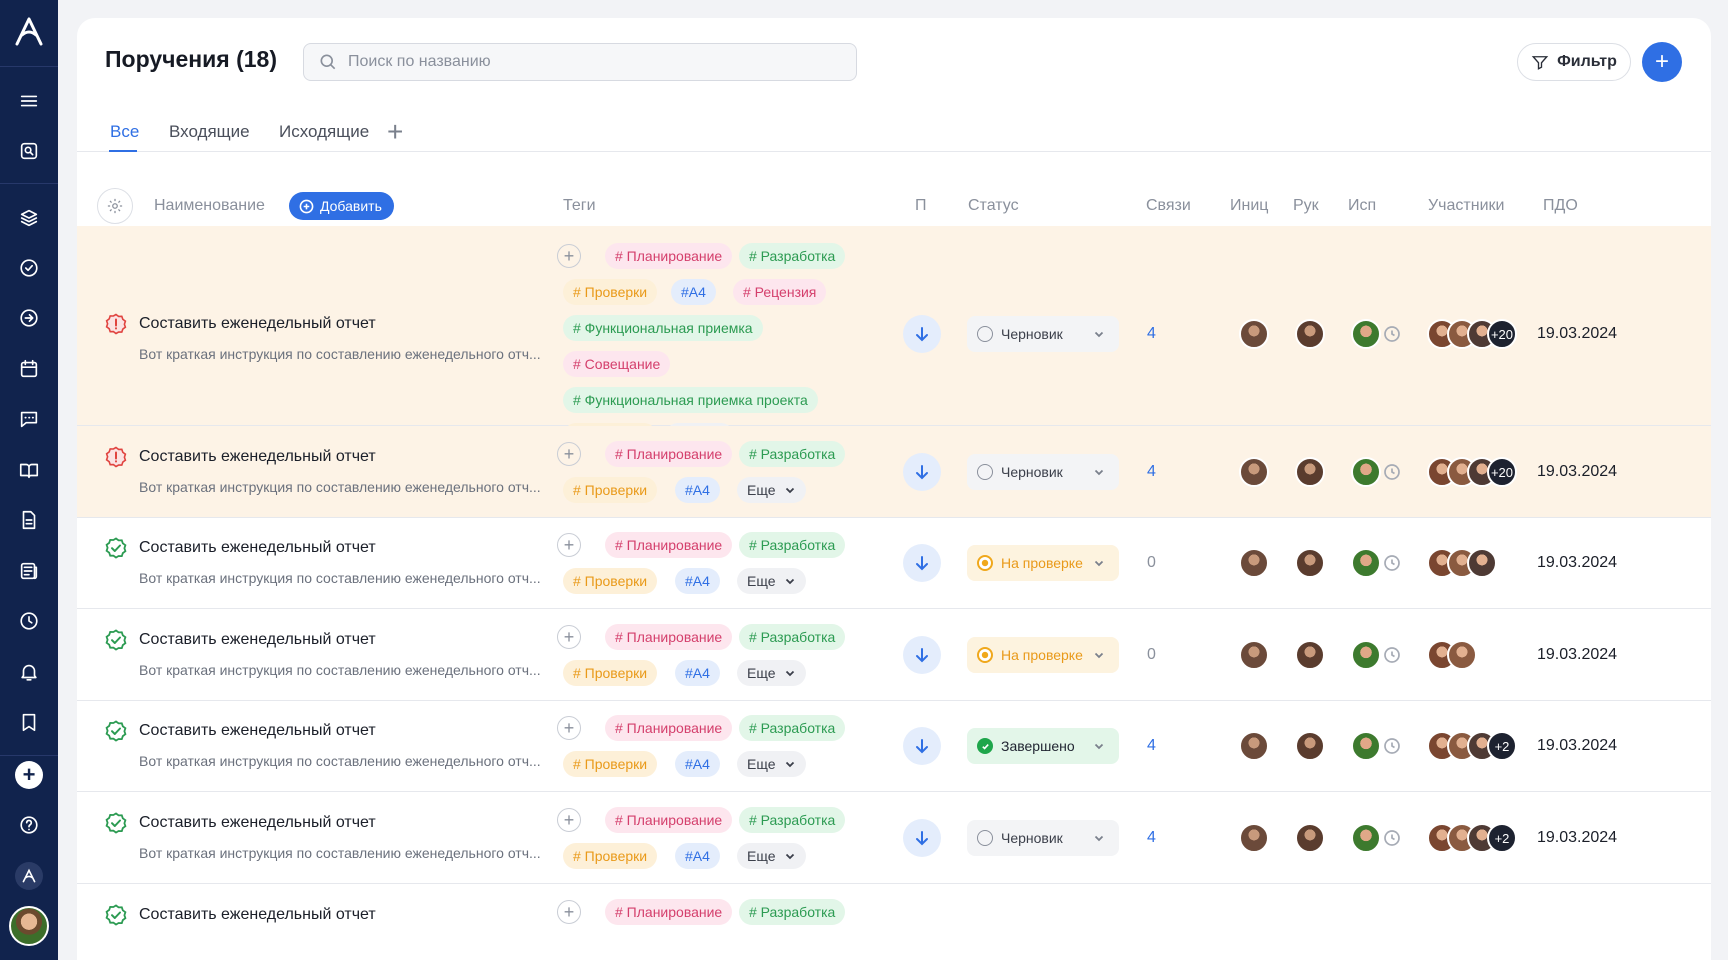  Describe the element at coordinates (29, 775) in the screenshot. I see `add-icon: +` at that location.